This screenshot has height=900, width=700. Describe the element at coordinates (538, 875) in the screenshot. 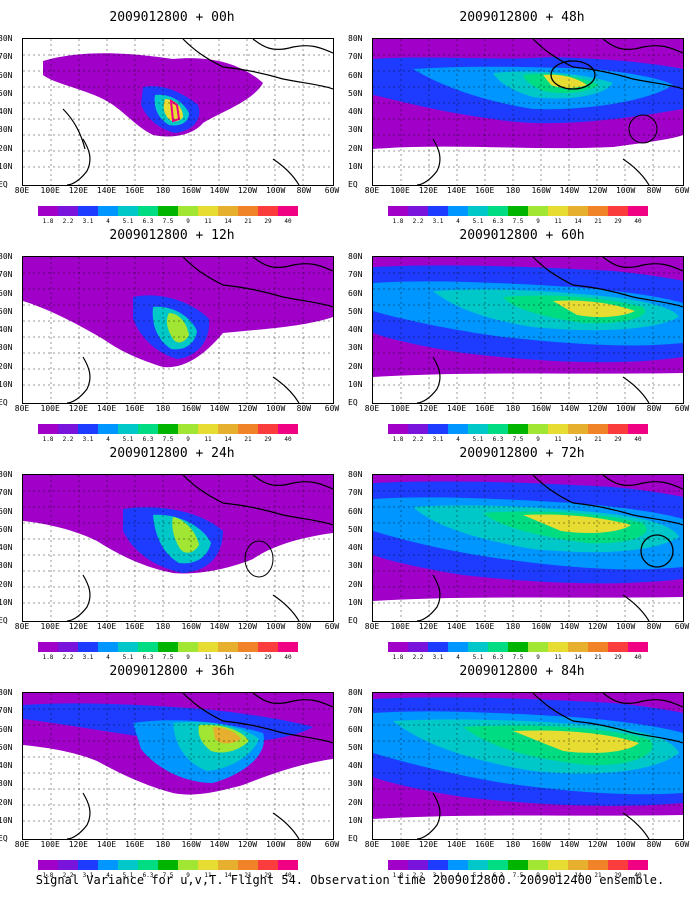

I see `colorbar-label: 9` at that location.